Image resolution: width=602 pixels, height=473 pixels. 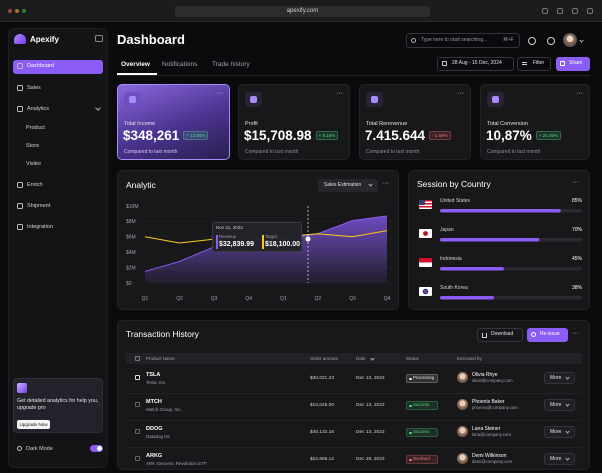 I want to click on country-value: 85%, so click(x=576, y=201).